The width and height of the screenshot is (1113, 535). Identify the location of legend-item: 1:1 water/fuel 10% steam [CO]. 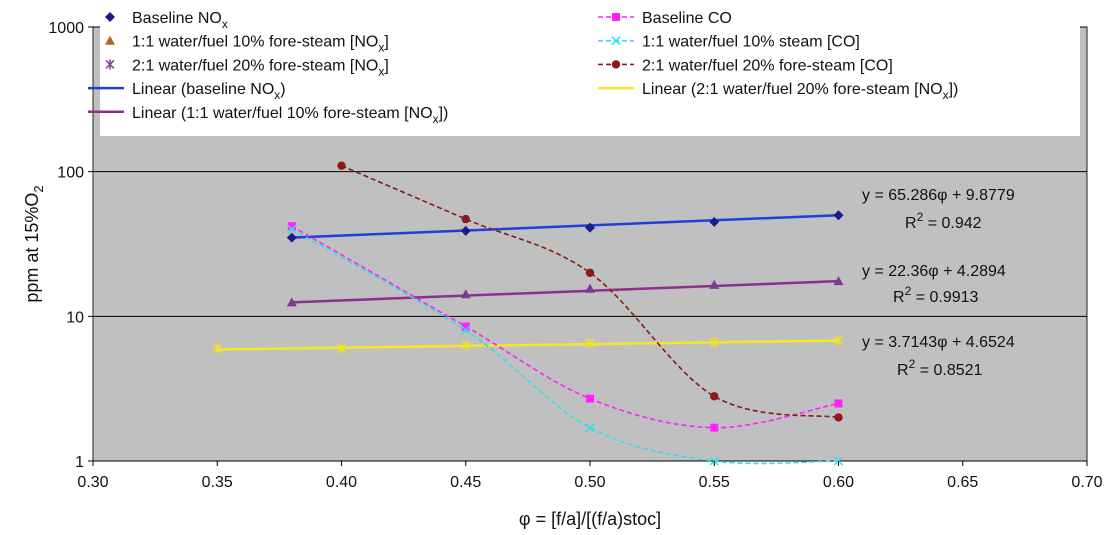
(729, 42).